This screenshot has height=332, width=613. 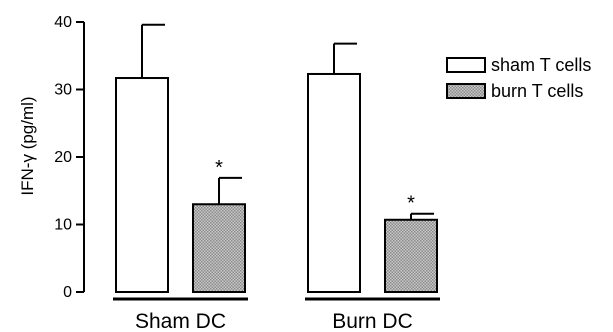 What do you see at coordinates (63, 157) in the screenshot?
I see `y-tick-label: 20` at bounding box center [63, 157].